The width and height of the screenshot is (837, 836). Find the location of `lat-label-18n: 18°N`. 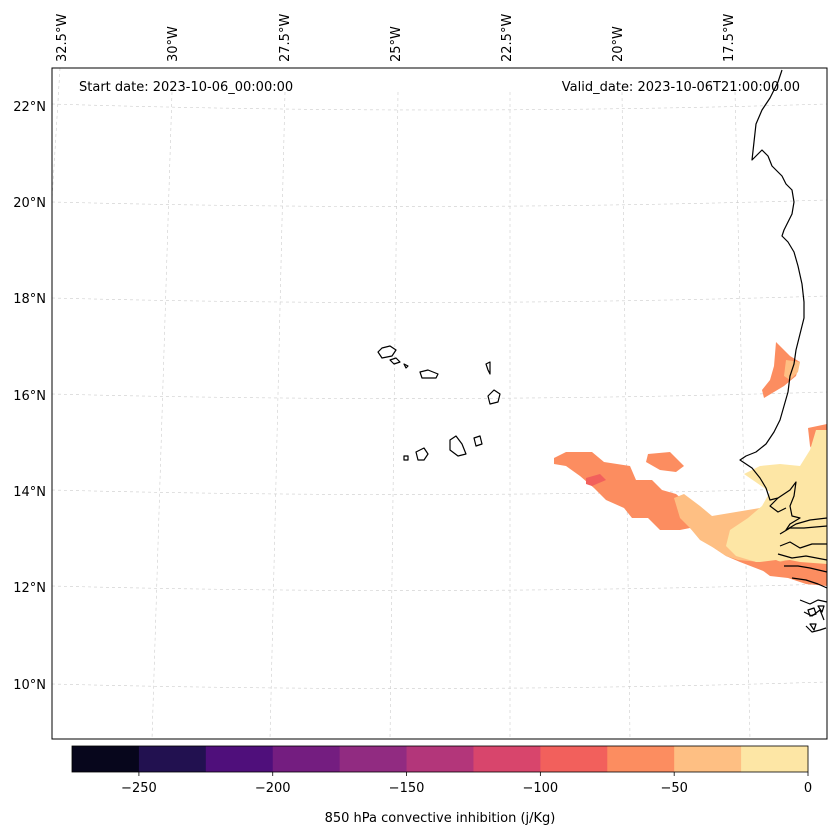

lat-label-18n: 18°N is located at coordinates (29, 299).